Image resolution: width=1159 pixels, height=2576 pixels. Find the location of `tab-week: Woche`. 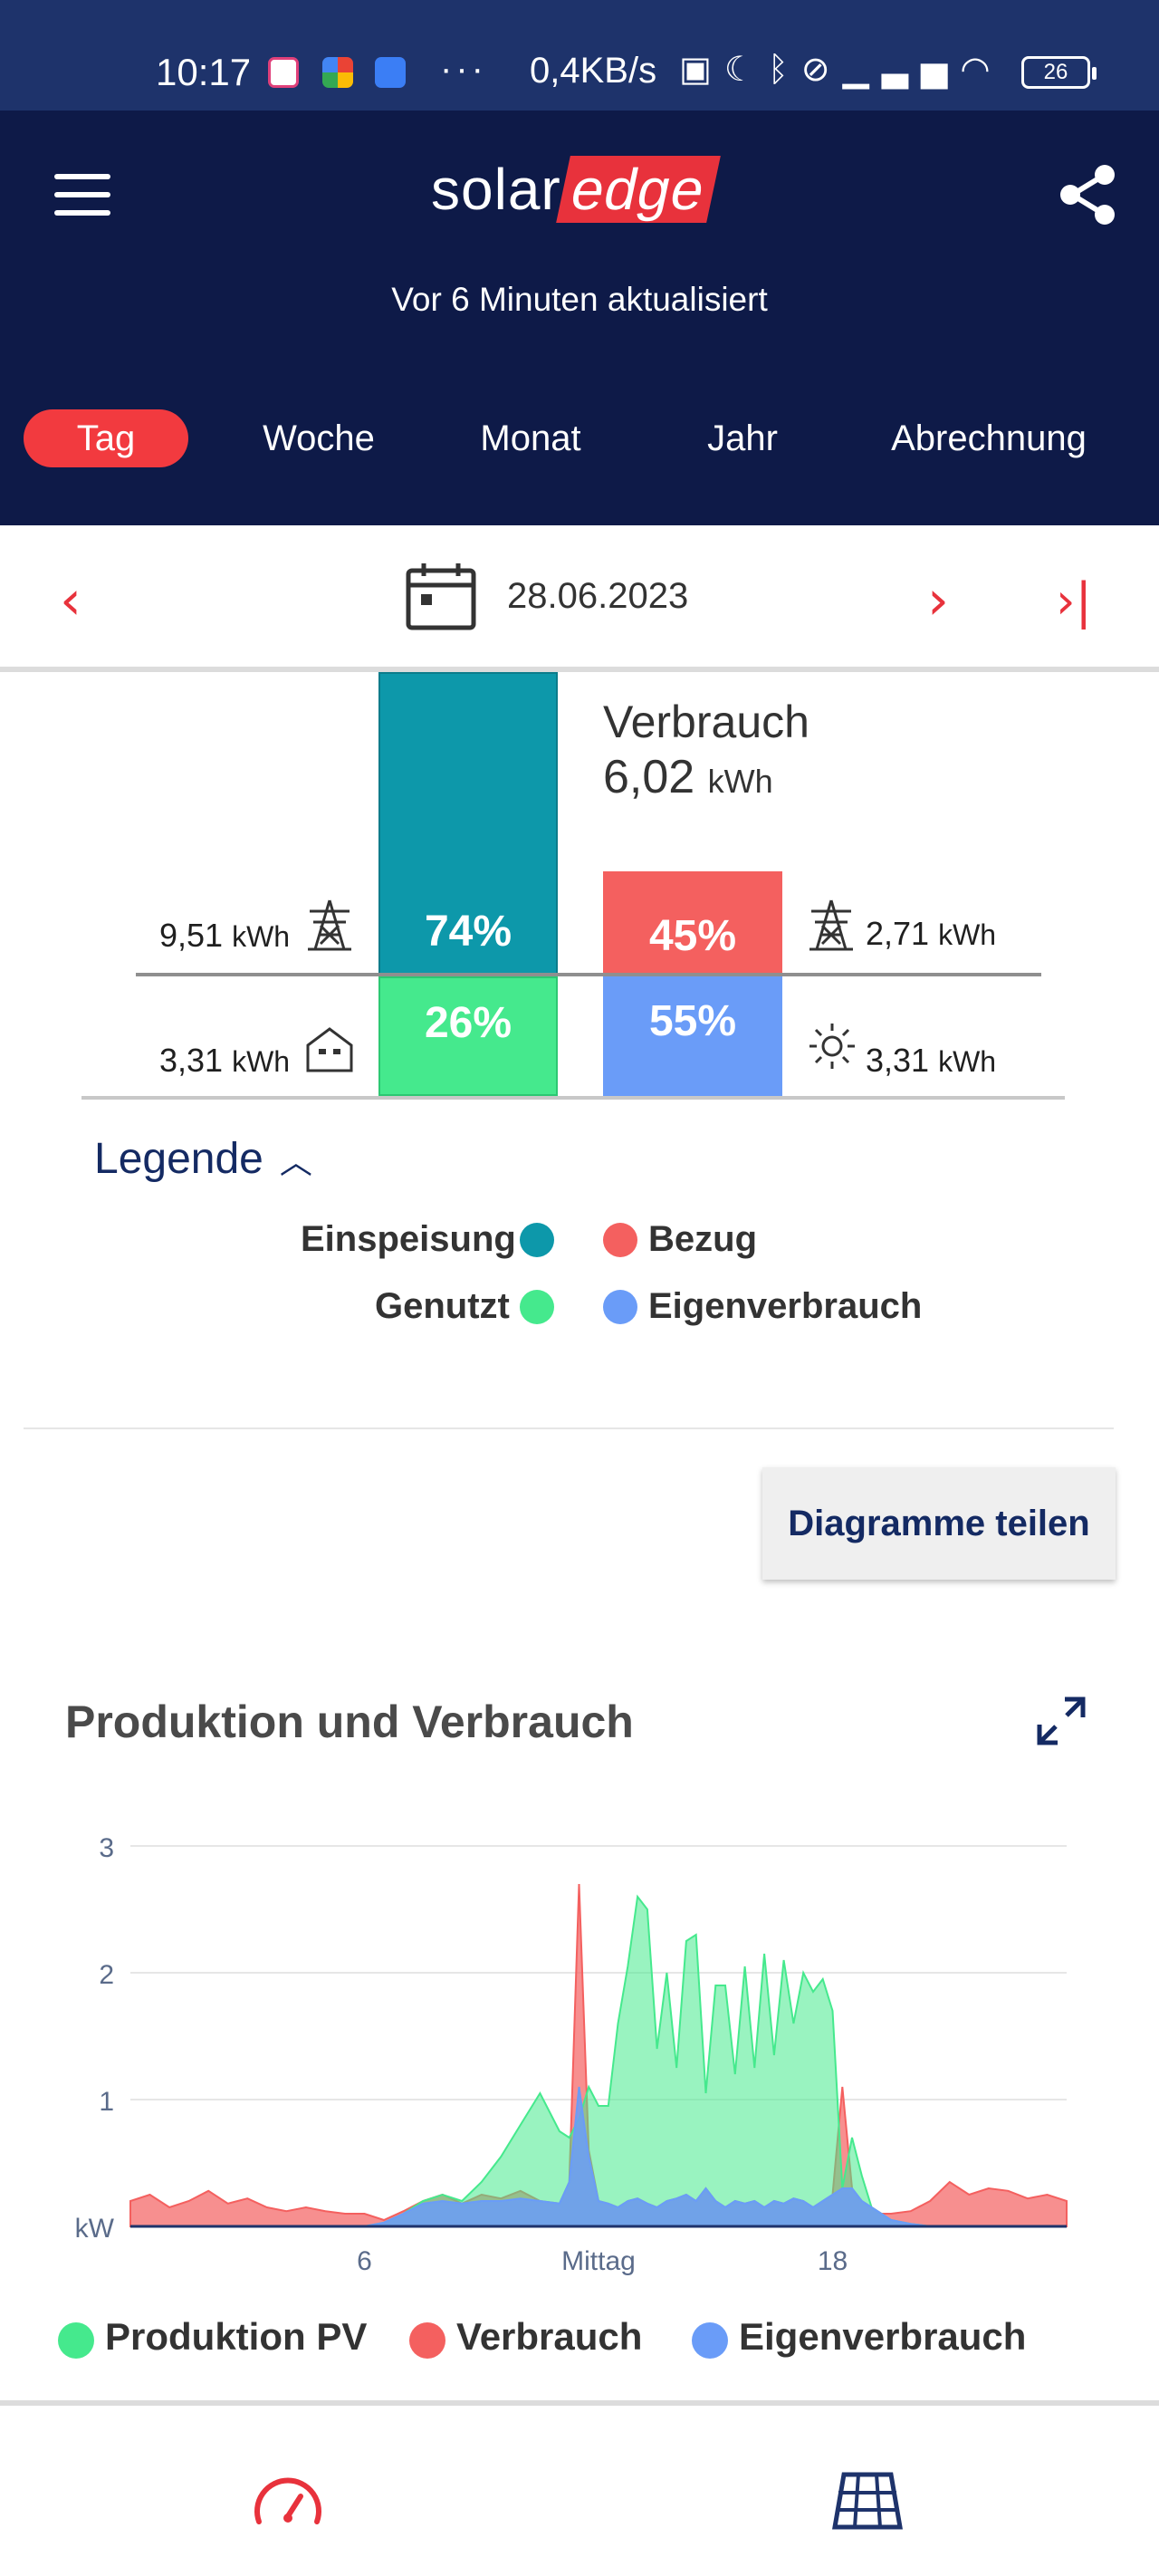

tab-week: Woche is located at coordinates (319, 438).